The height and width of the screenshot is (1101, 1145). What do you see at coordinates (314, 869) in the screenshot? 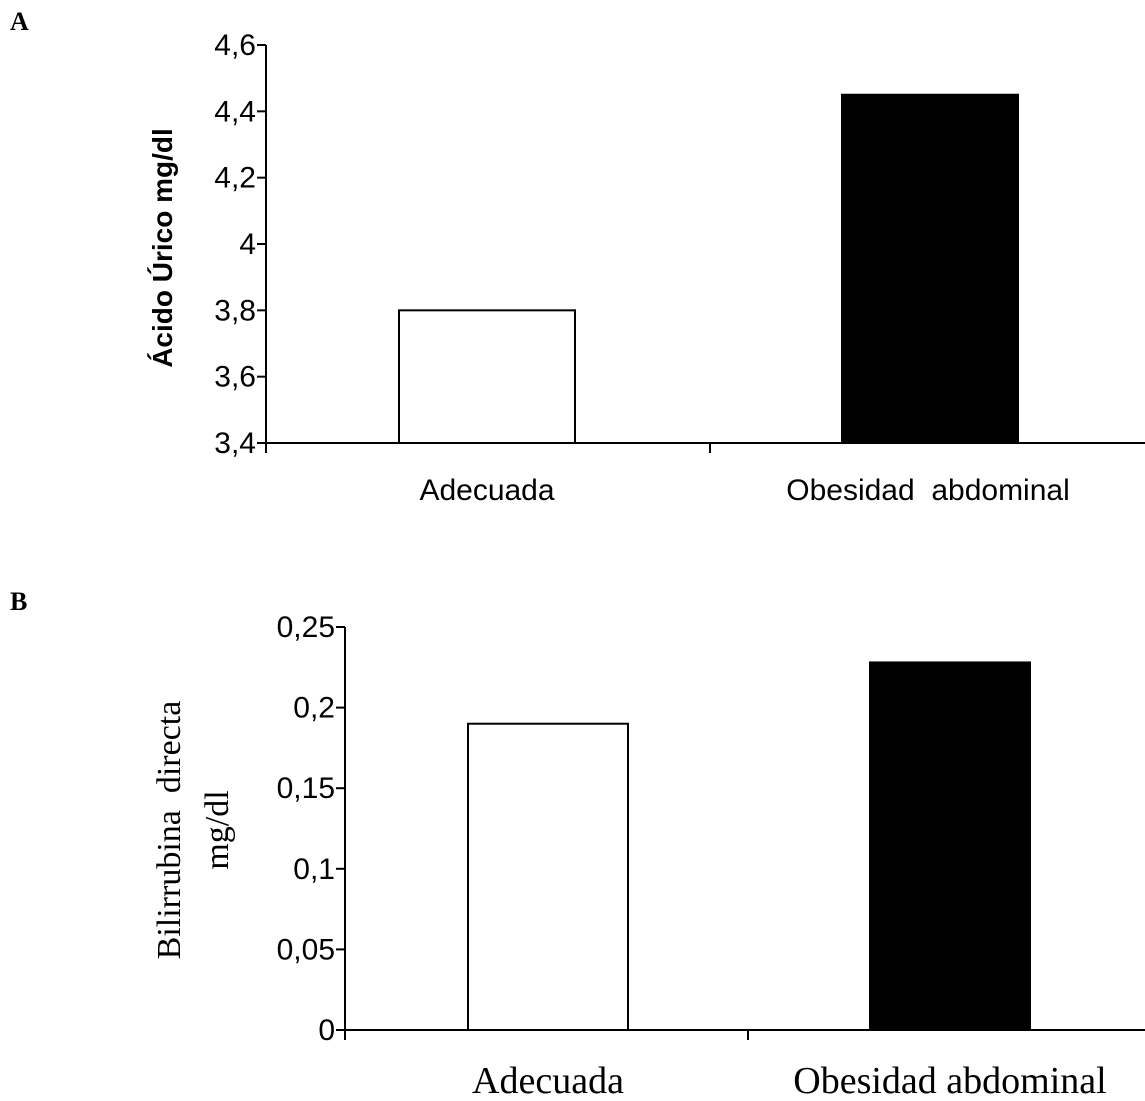
I see `y-tick-label: 0,1` at bounding box center [314, 869].